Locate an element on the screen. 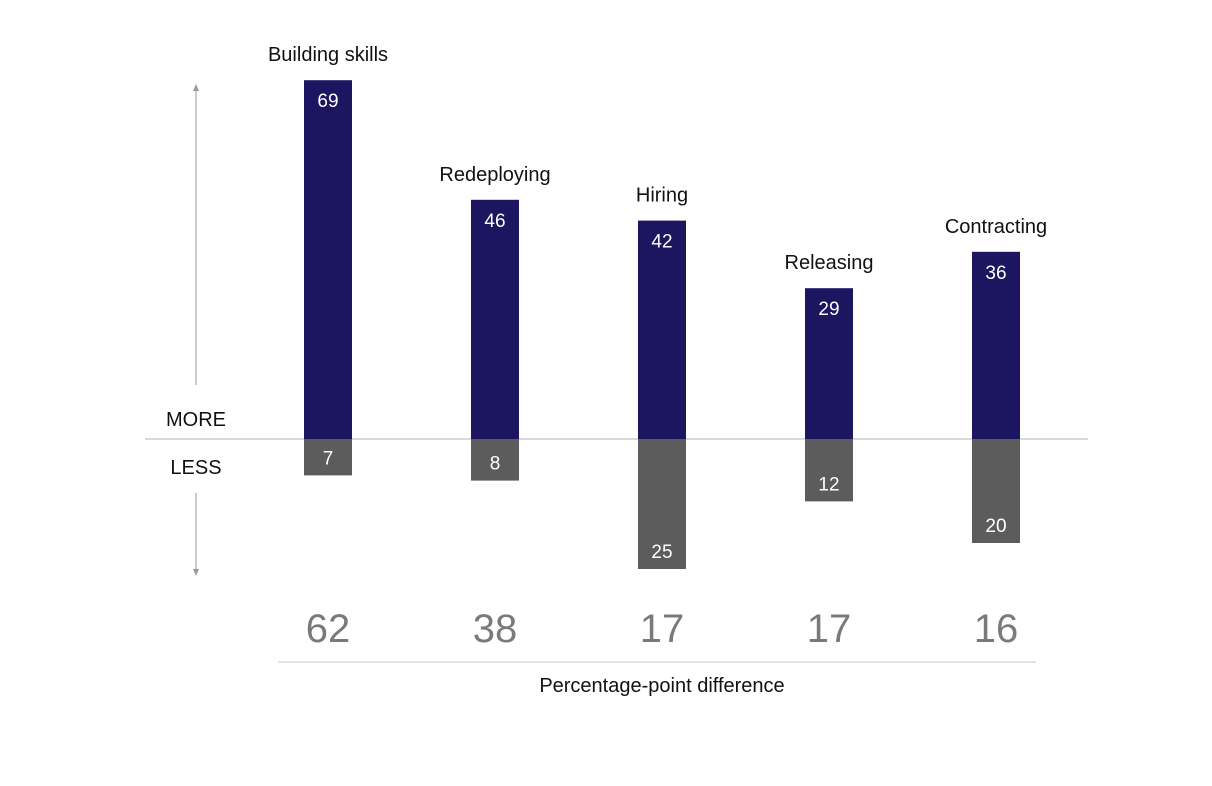 The image size is (1212, 786). value-label-more-3: 29 is located at coordinates (828, 309).